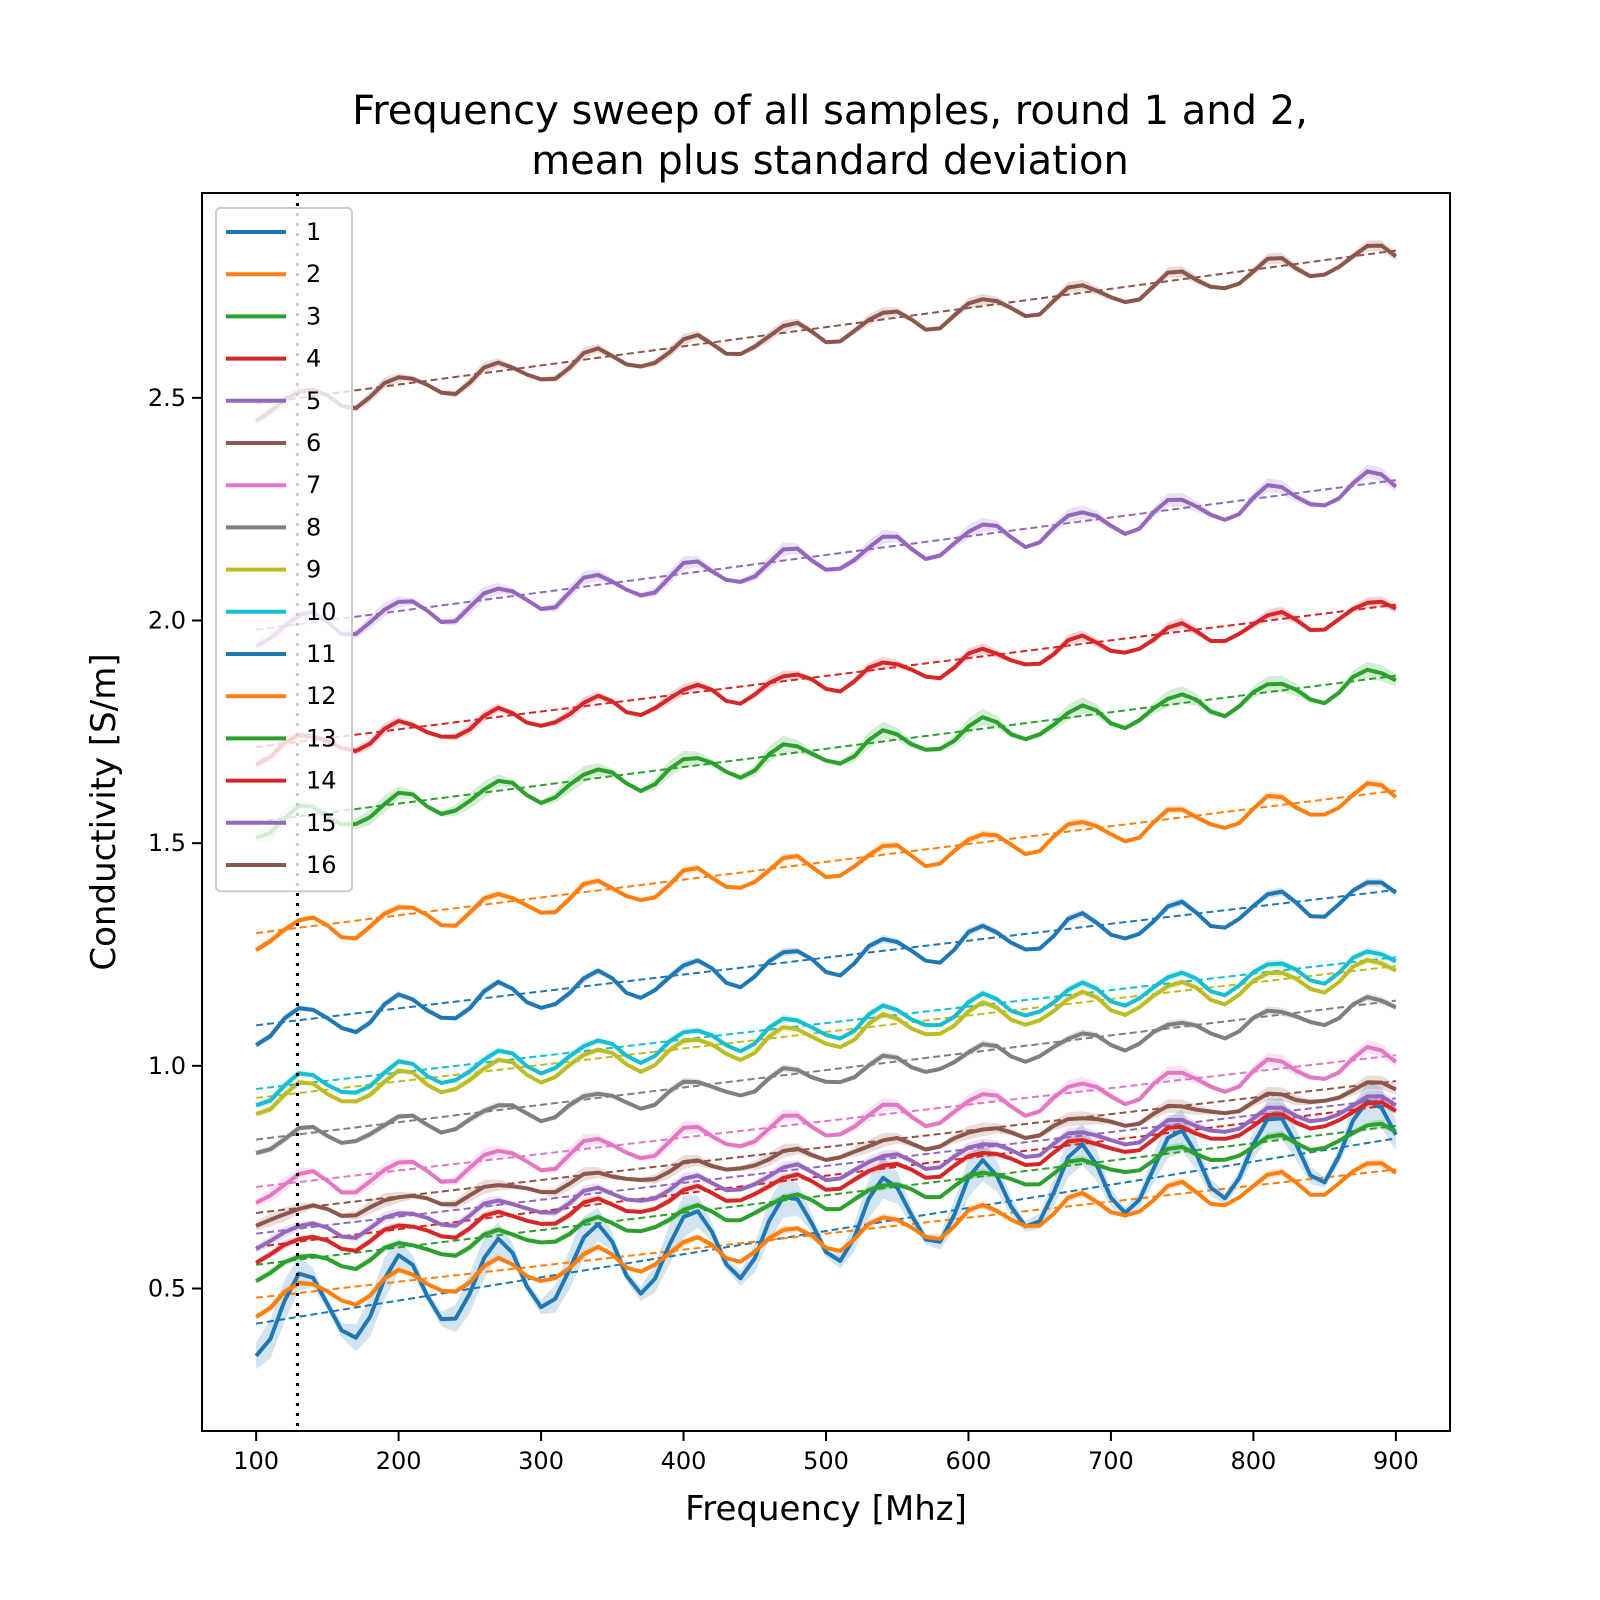  Describe the element at coordinates (321, 696) in the screenshot. I see `legend-label-12: 12` at that location.